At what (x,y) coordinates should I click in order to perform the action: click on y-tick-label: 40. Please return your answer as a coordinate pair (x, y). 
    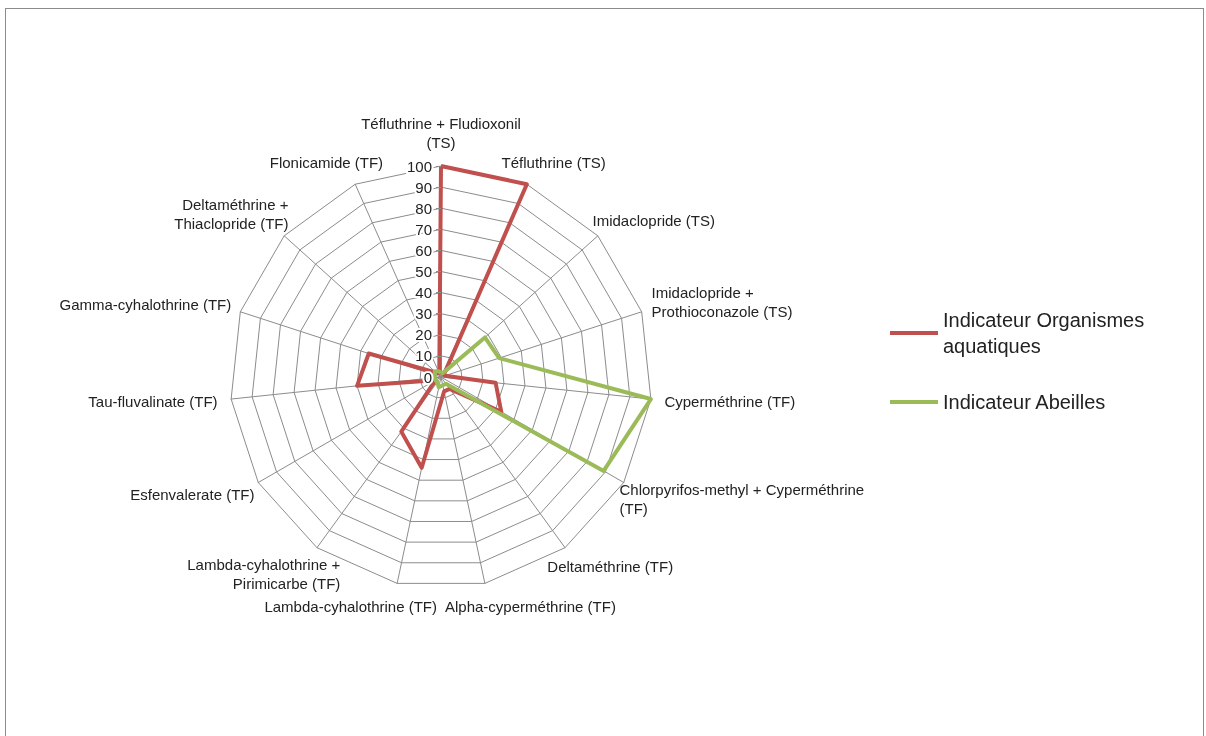
    Looking at the image, I should click on (423, 293).